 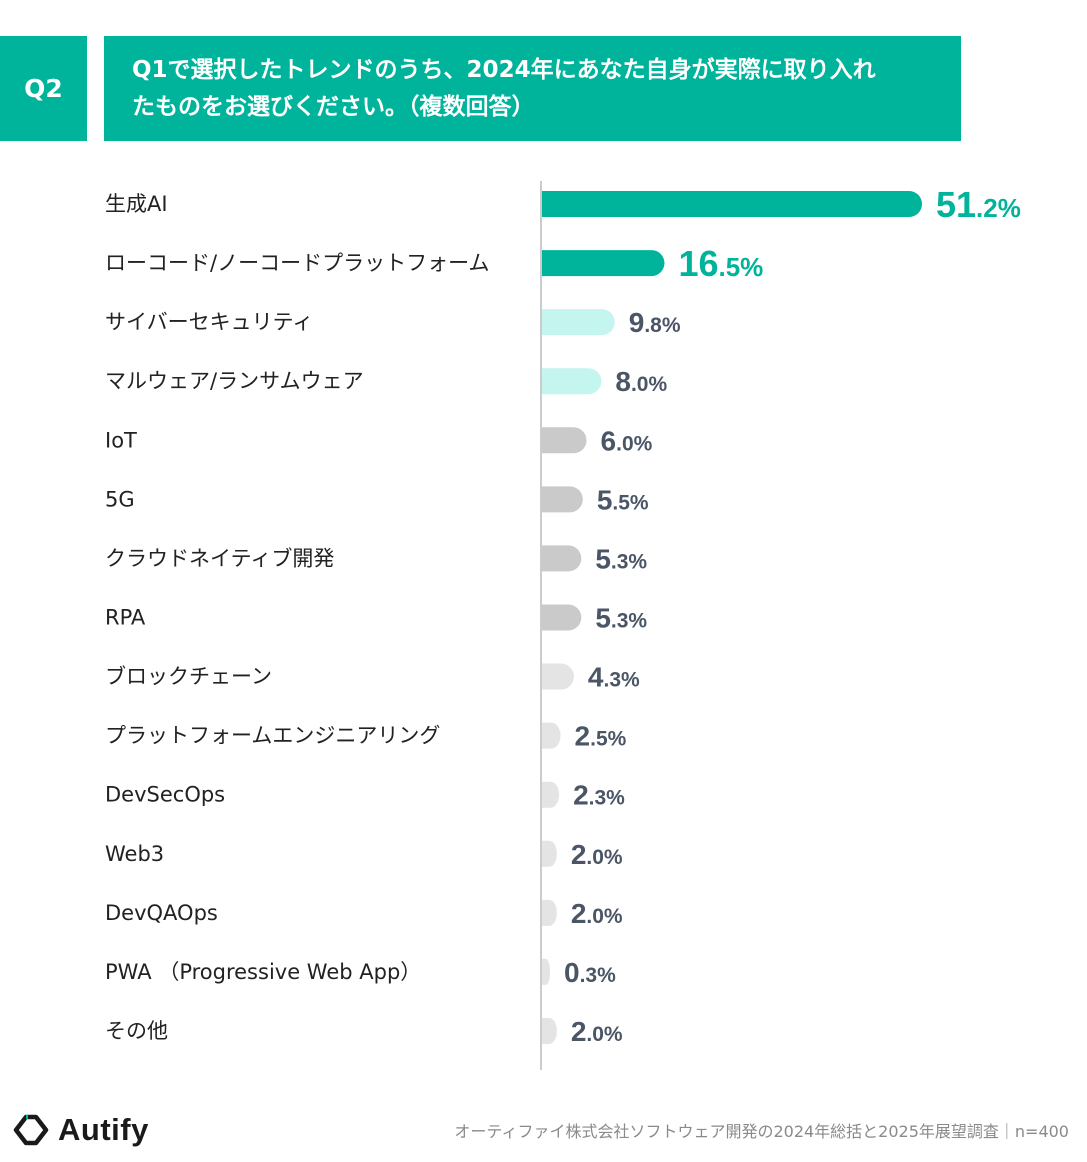 I want to click on autify-logo-icon, so click(x=31, y=1130).